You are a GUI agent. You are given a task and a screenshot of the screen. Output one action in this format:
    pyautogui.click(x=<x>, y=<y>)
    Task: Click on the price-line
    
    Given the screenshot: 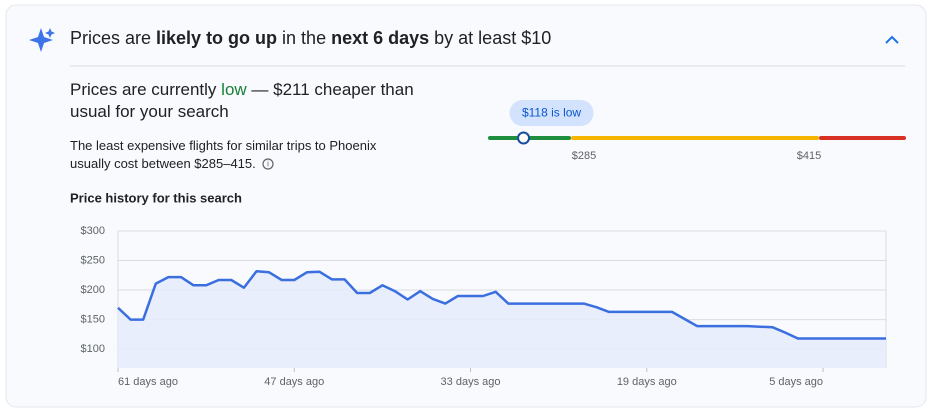 What is the action you would take?
    pyautogui.click(x=501, y=304)
    